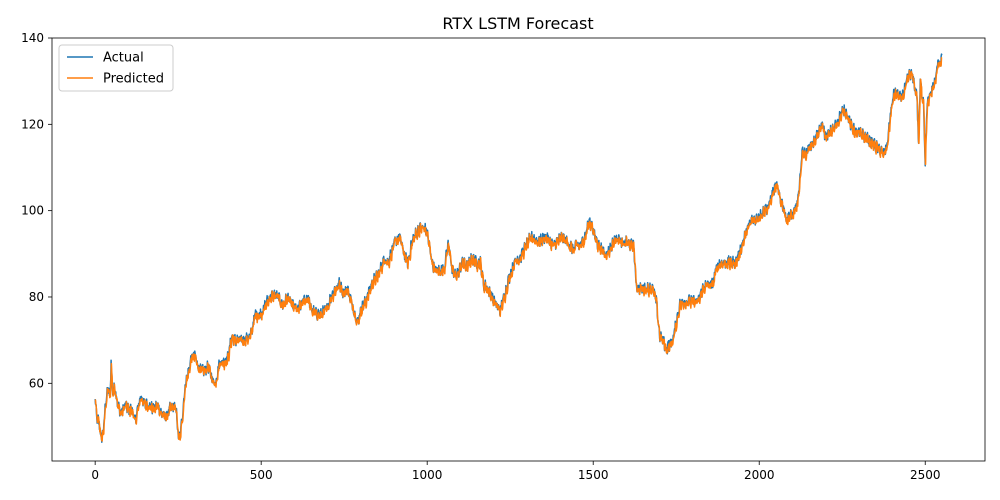 This screenshot has height=500, width=1000. What do you see at coordinates (133, 79) in the screenshot?
I see `legend-label-predicted: Predicted` at bounding box center [133, 79].